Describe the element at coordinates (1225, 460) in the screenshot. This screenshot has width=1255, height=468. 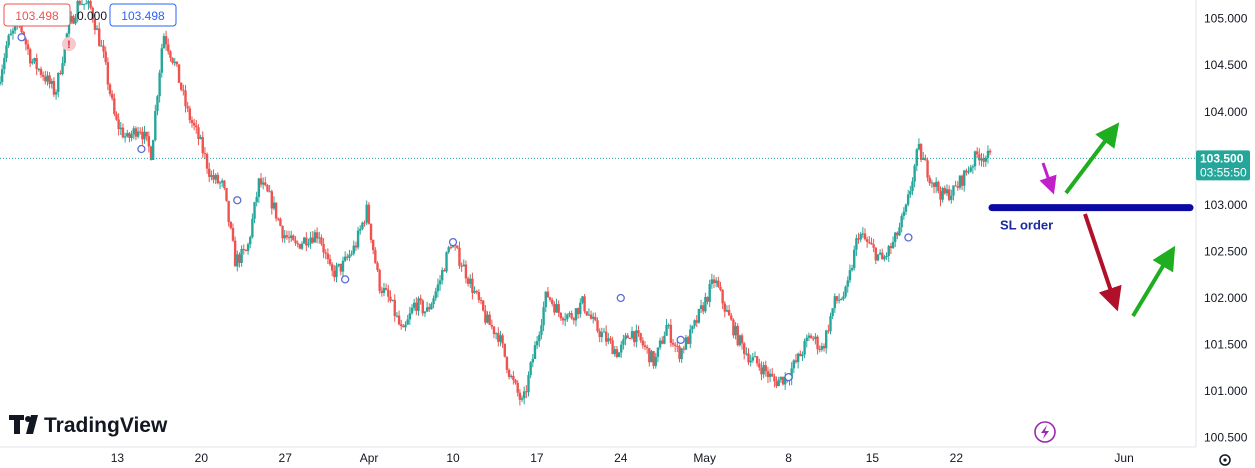
I see `settings-icon` at that location.